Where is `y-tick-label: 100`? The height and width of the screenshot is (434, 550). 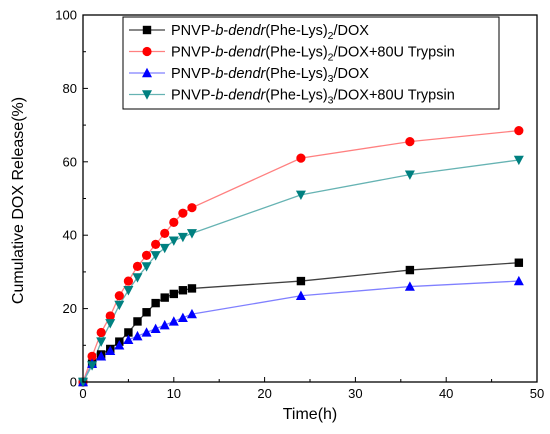 y-tick-label: 100 is located at coordinates (66, 15).